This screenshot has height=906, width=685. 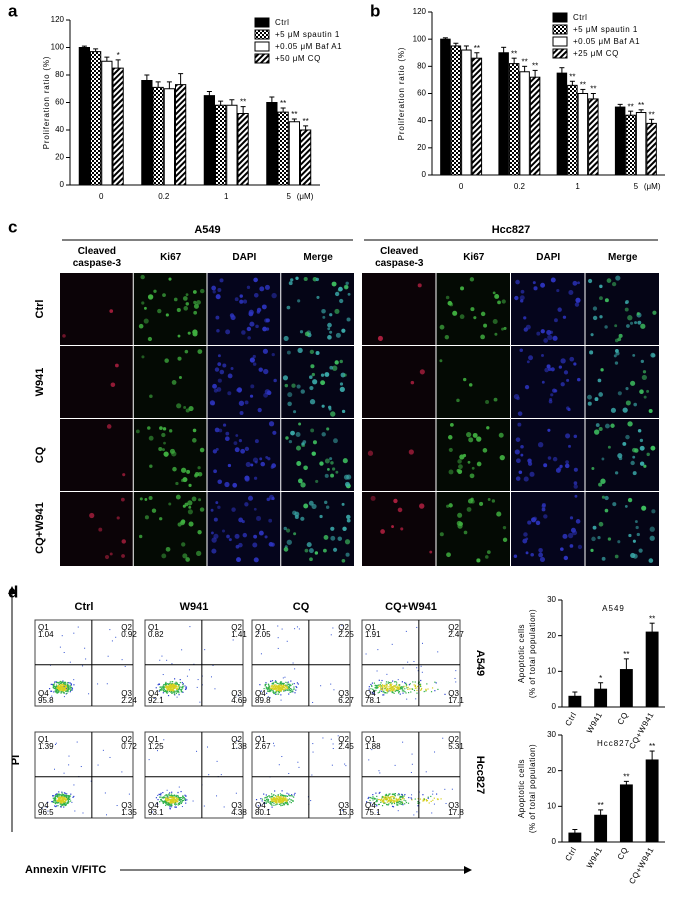 I want to click on legend-label: Ctrl, so click(x=282, y=22).